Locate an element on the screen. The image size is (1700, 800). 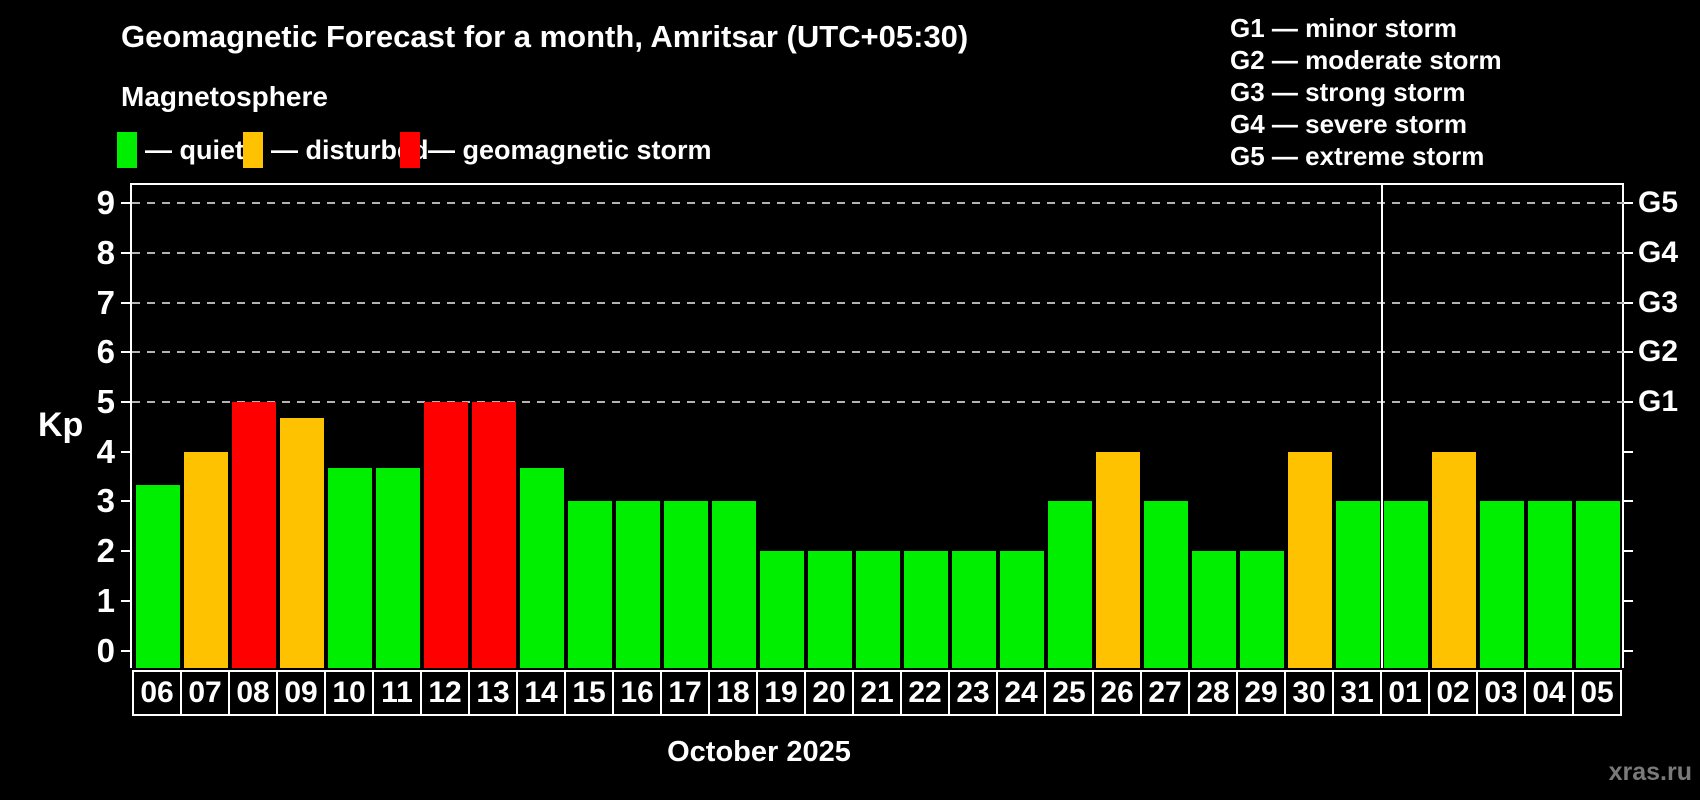
y-tick-label-2: 2 is located at coordinates (105, 551).